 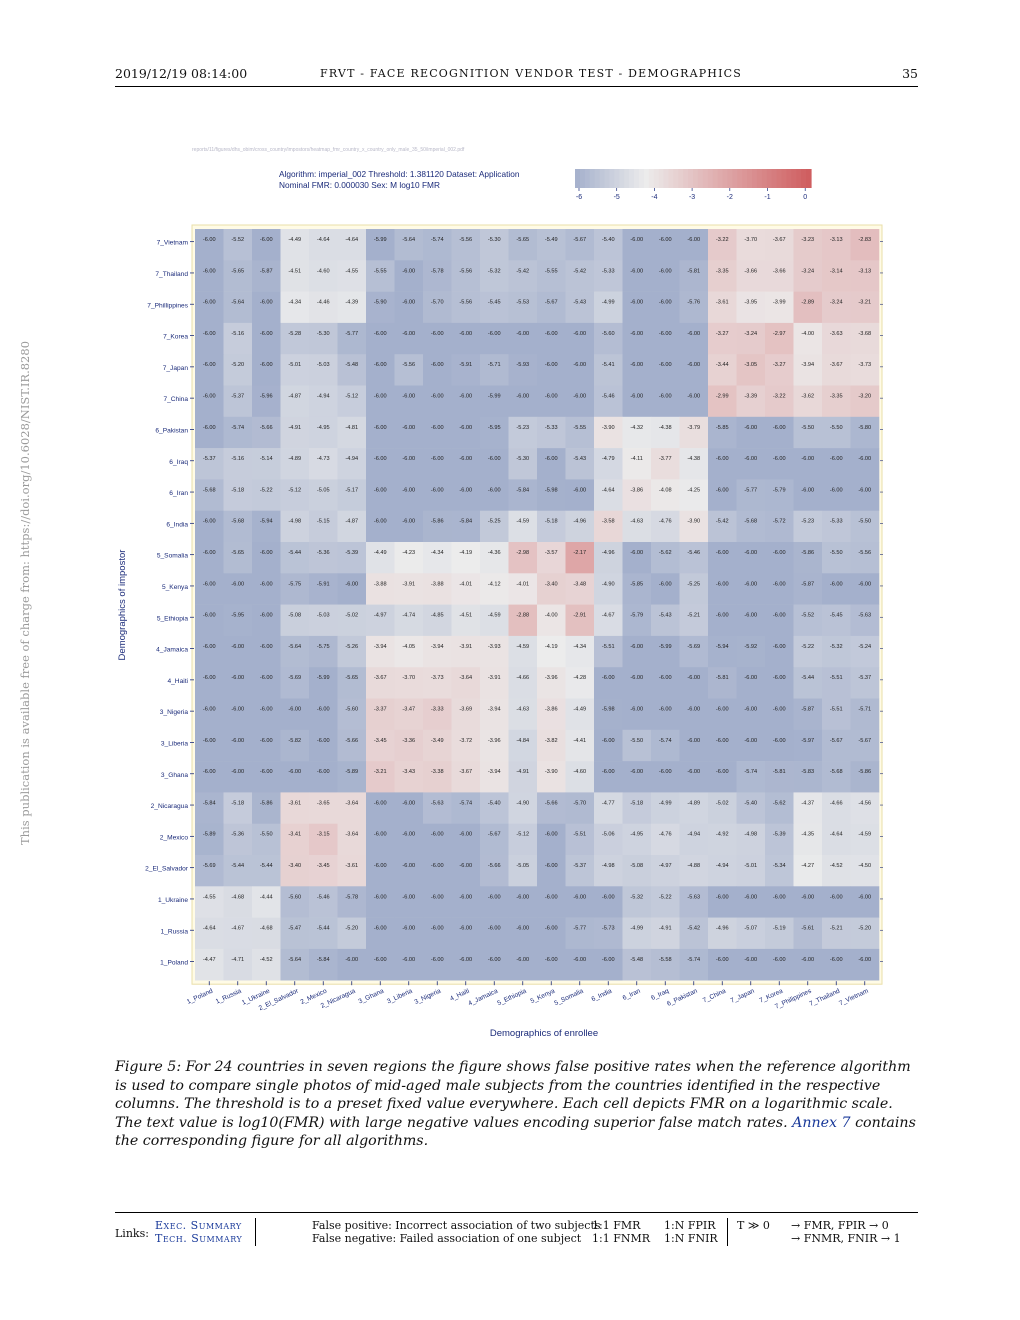 What do you see at coordinates (351, 803) in the screenshot?
I see `cell-value: -3.64` at bounding box center [351, 803].